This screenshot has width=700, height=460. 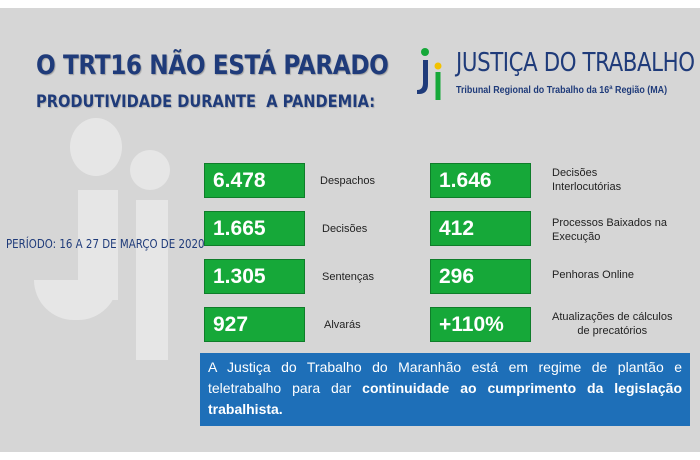 What do you see at coordinates (254, 324) in the screenshot?
I see `stat-alvaras-value: 927` at bounding box center [254, 324].